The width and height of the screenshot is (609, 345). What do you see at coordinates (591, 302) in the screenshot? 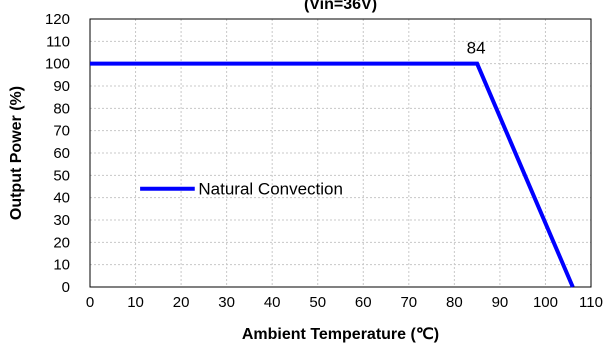
I see `x-tick-label: 110` at bounding box center [591, 302].